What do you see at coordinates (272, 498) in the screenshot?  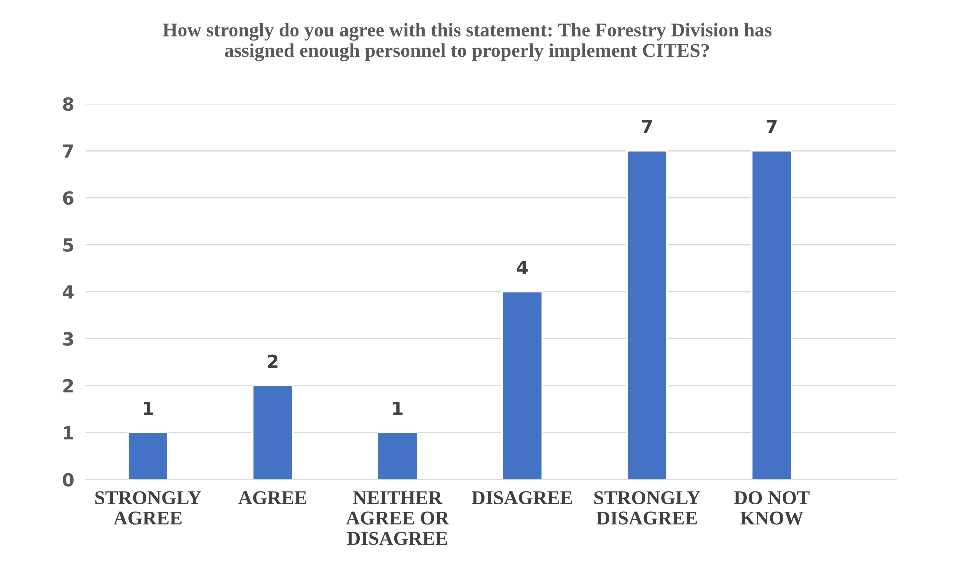 I see `x-tick-label: AGREE` at bounding box center [272, 498].